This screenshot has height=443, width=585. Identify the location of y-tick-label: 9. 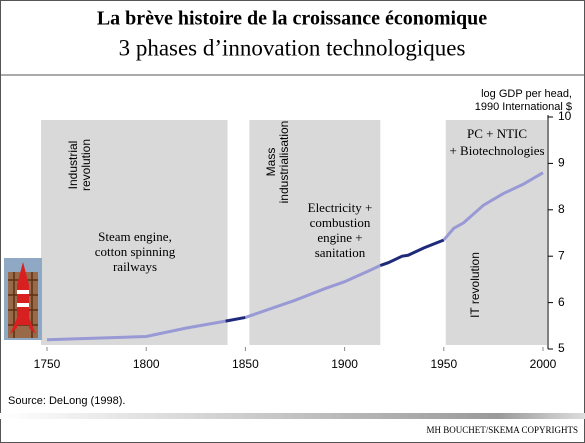
(561, 163).